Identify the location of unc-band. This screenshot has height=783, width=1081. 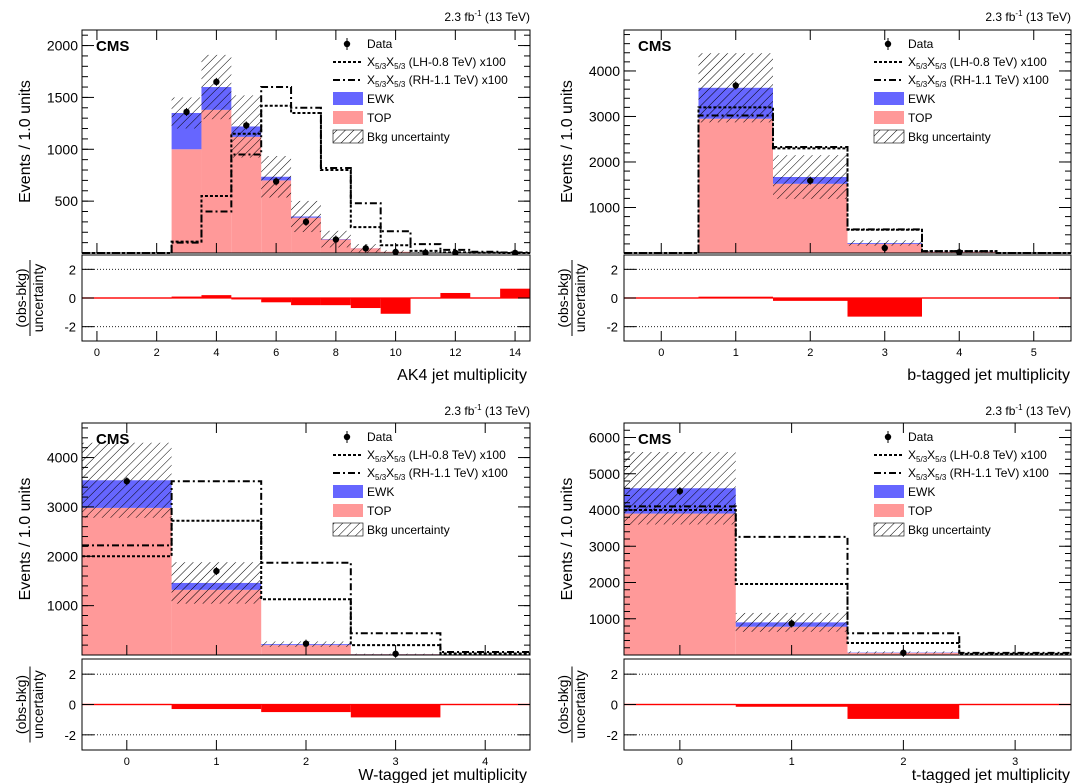
(306, 216).